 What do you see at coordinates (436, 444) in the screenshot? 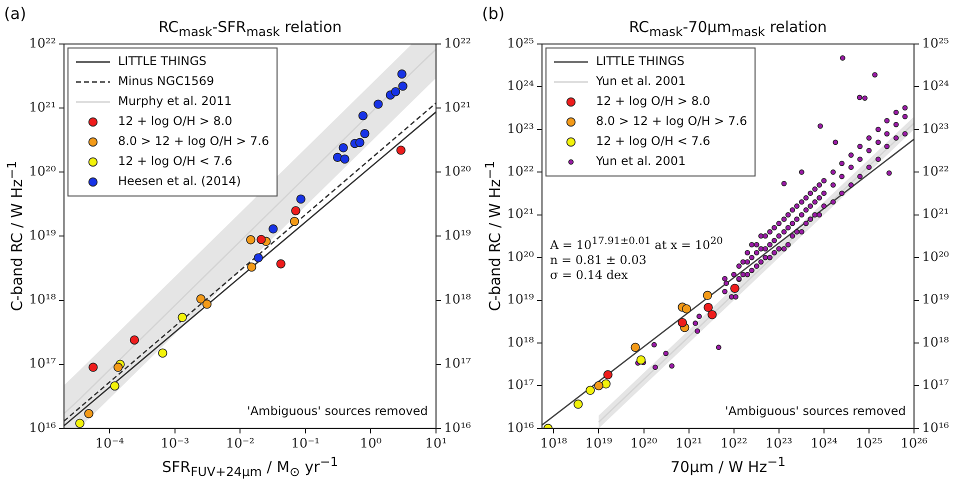
I see `x-tick-label: 10¹` at bounding box center [436, 444].